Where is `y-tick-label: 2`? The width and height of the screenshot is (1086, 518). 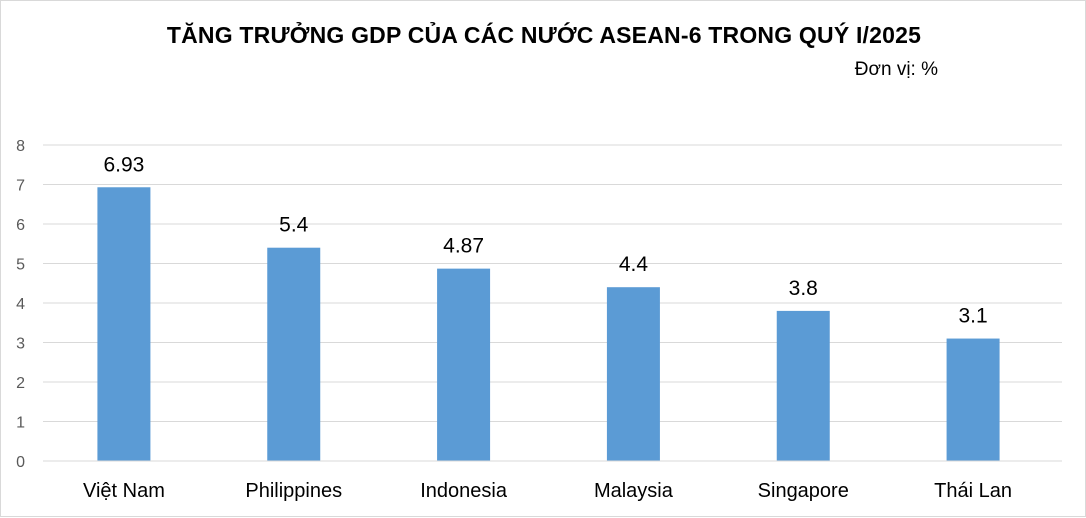
y-tick-label: 2 is located at coordinates (20, 383).